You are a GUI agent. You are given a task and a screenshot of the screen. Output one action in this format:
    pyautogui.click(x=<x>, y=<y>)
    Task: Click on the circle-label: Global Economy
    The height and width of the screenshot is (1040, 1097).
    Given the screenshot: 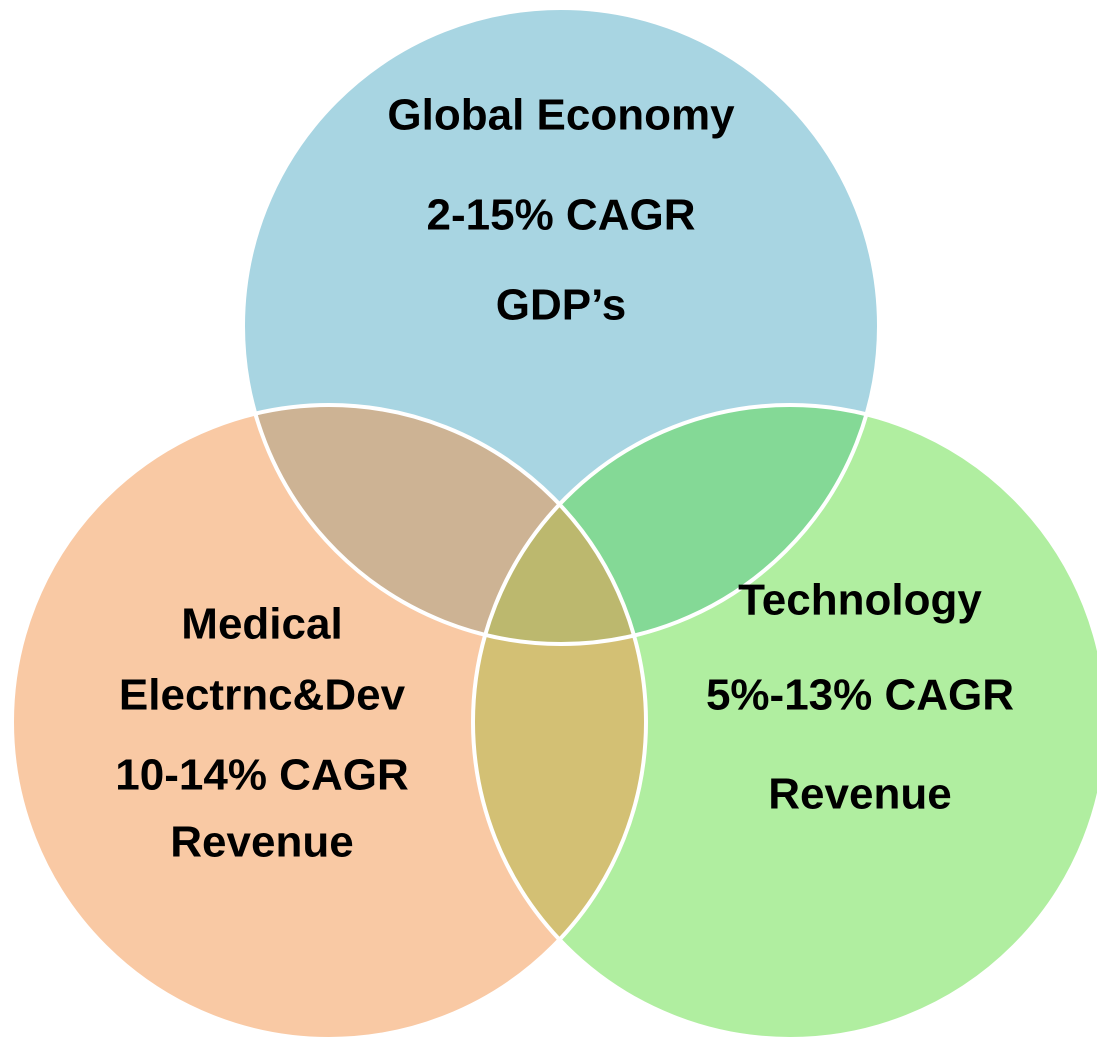 What is the action you would take?
    pyautogui.click(x=561, y=115)
    